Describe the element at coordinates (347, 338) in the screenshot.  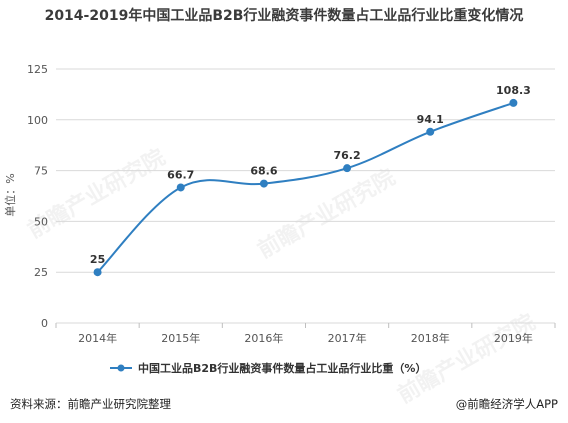
I see `x-tick-label: 2017年` at that location.